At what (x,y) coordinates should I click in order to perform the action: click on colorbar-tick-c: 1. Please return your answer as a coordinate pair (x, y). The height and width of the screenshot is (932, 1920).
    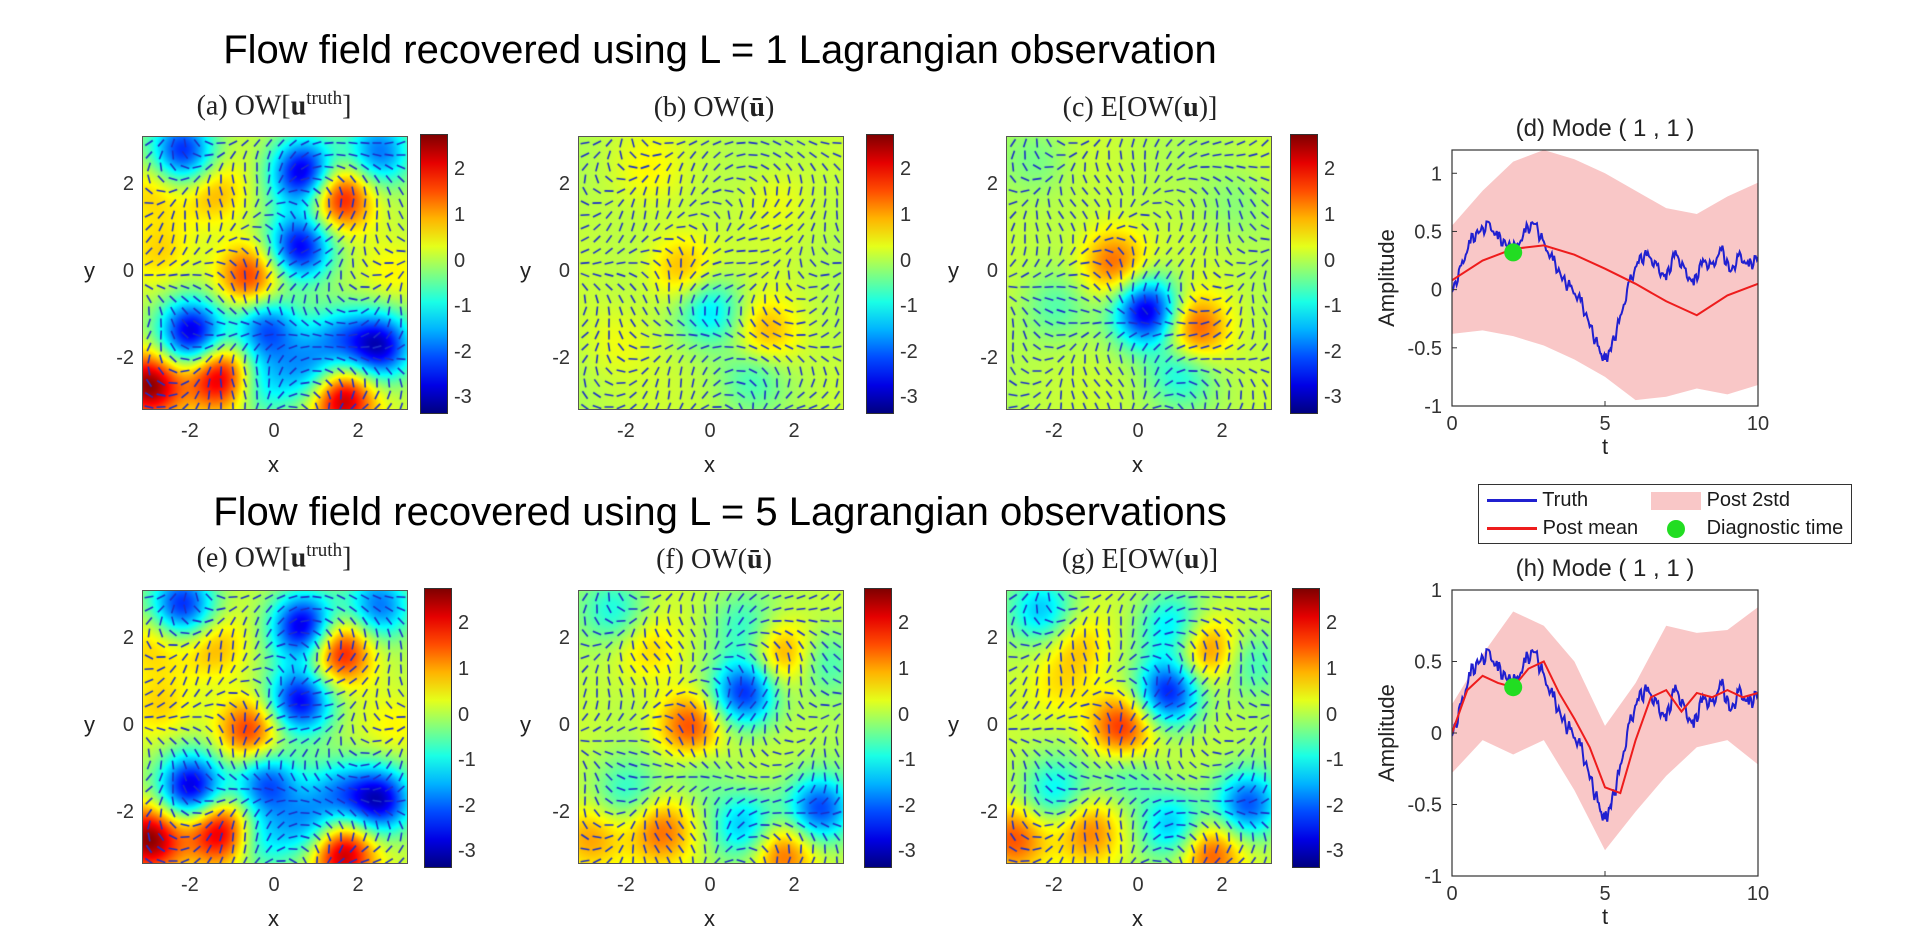
    Looking at the image, I should click on (1330, 215).